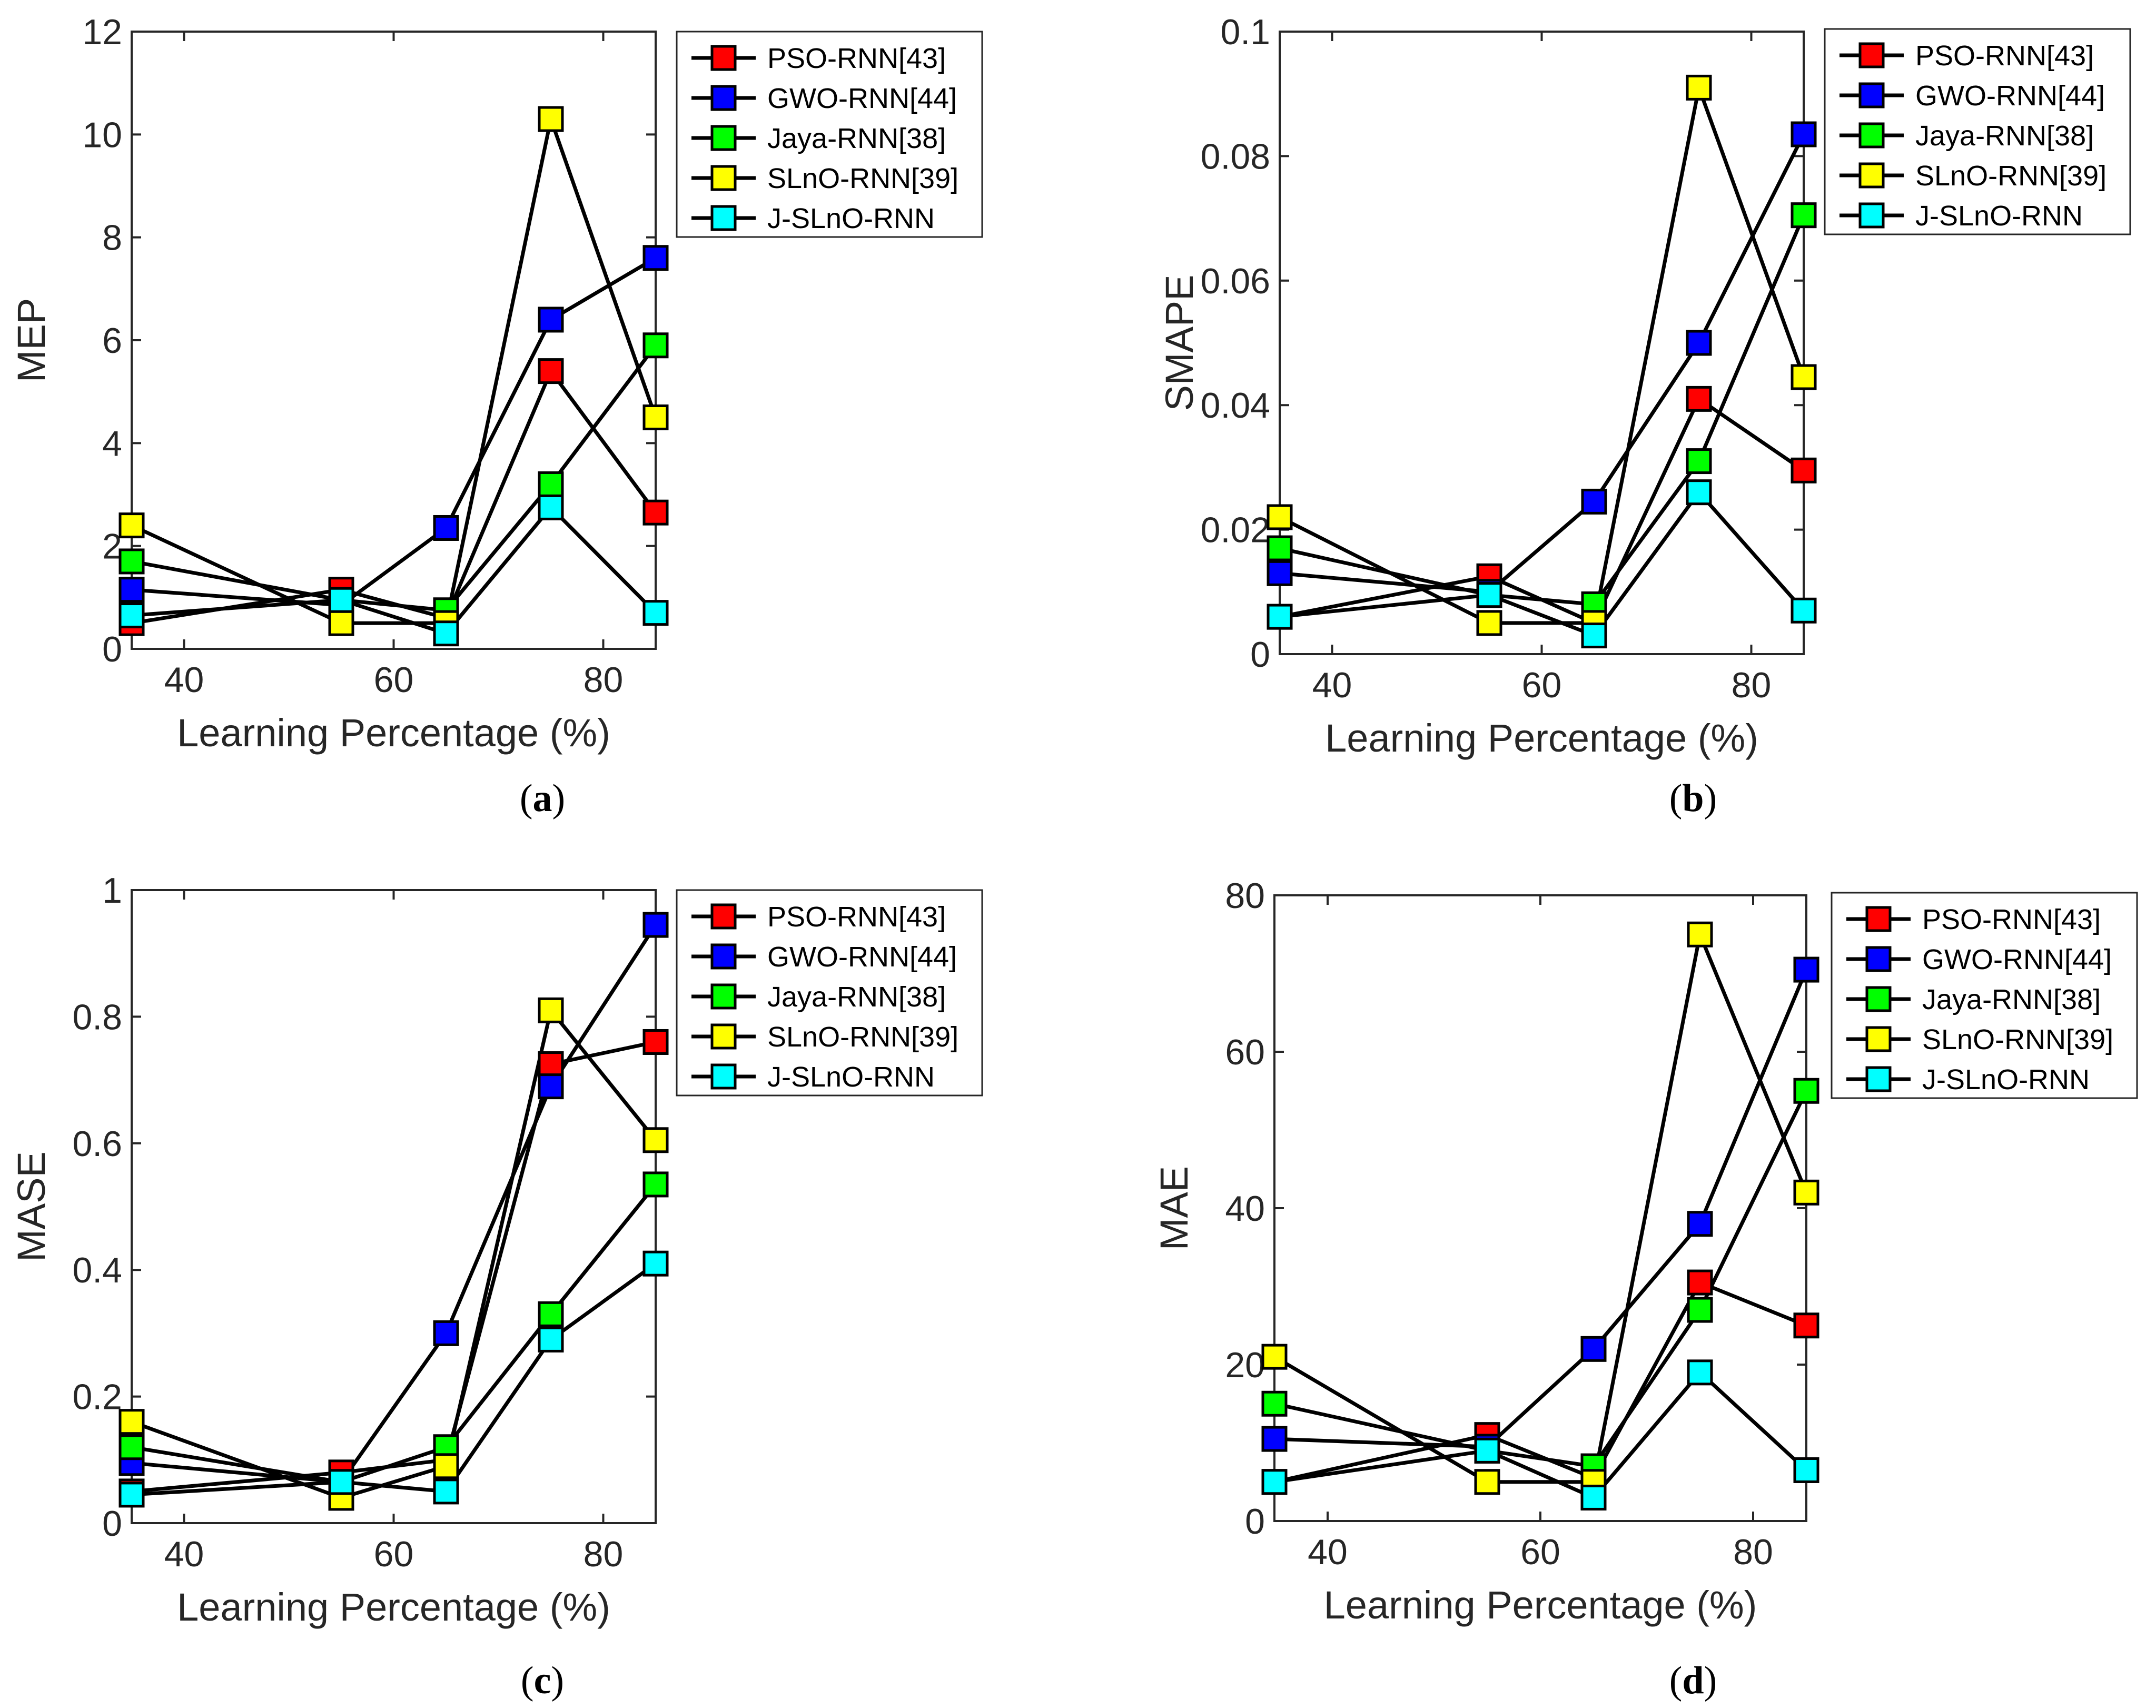 This screenshot has width=2156, height=1708. What do you see at coordinates (542, 1681) in the screenshot?
I see `caption-letter: c` at bounding box center [542, 1681].